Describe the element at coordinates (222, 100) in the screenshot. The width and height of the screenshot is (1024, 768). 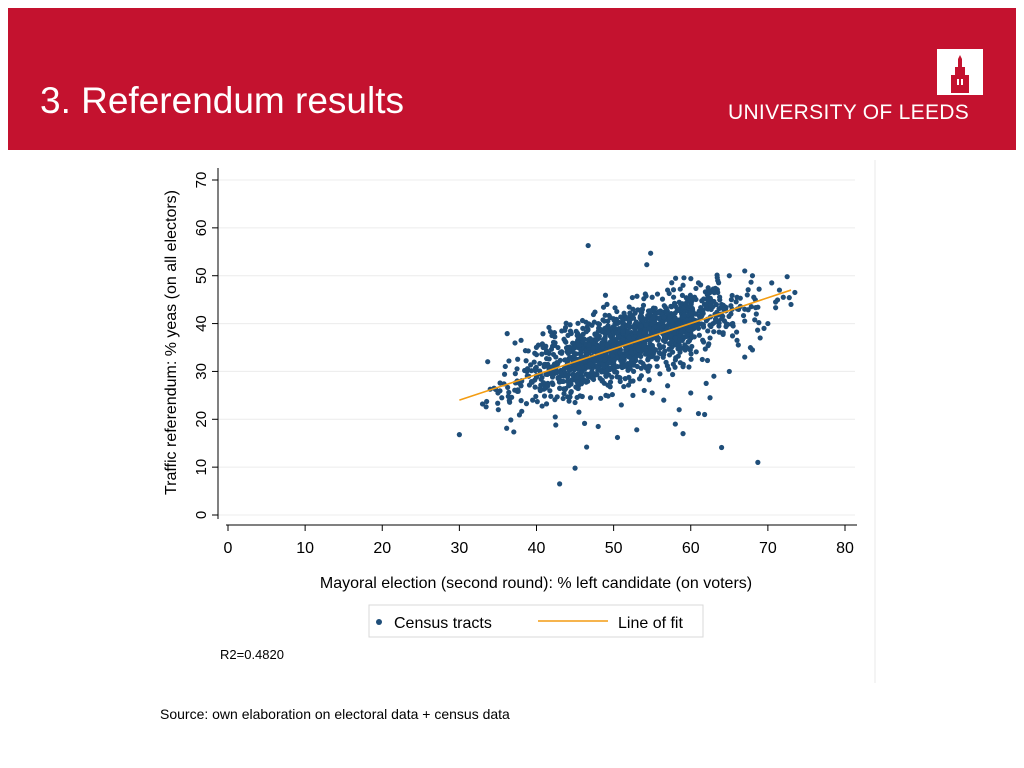
I see `page-title: 3. Referendum results` at that location.